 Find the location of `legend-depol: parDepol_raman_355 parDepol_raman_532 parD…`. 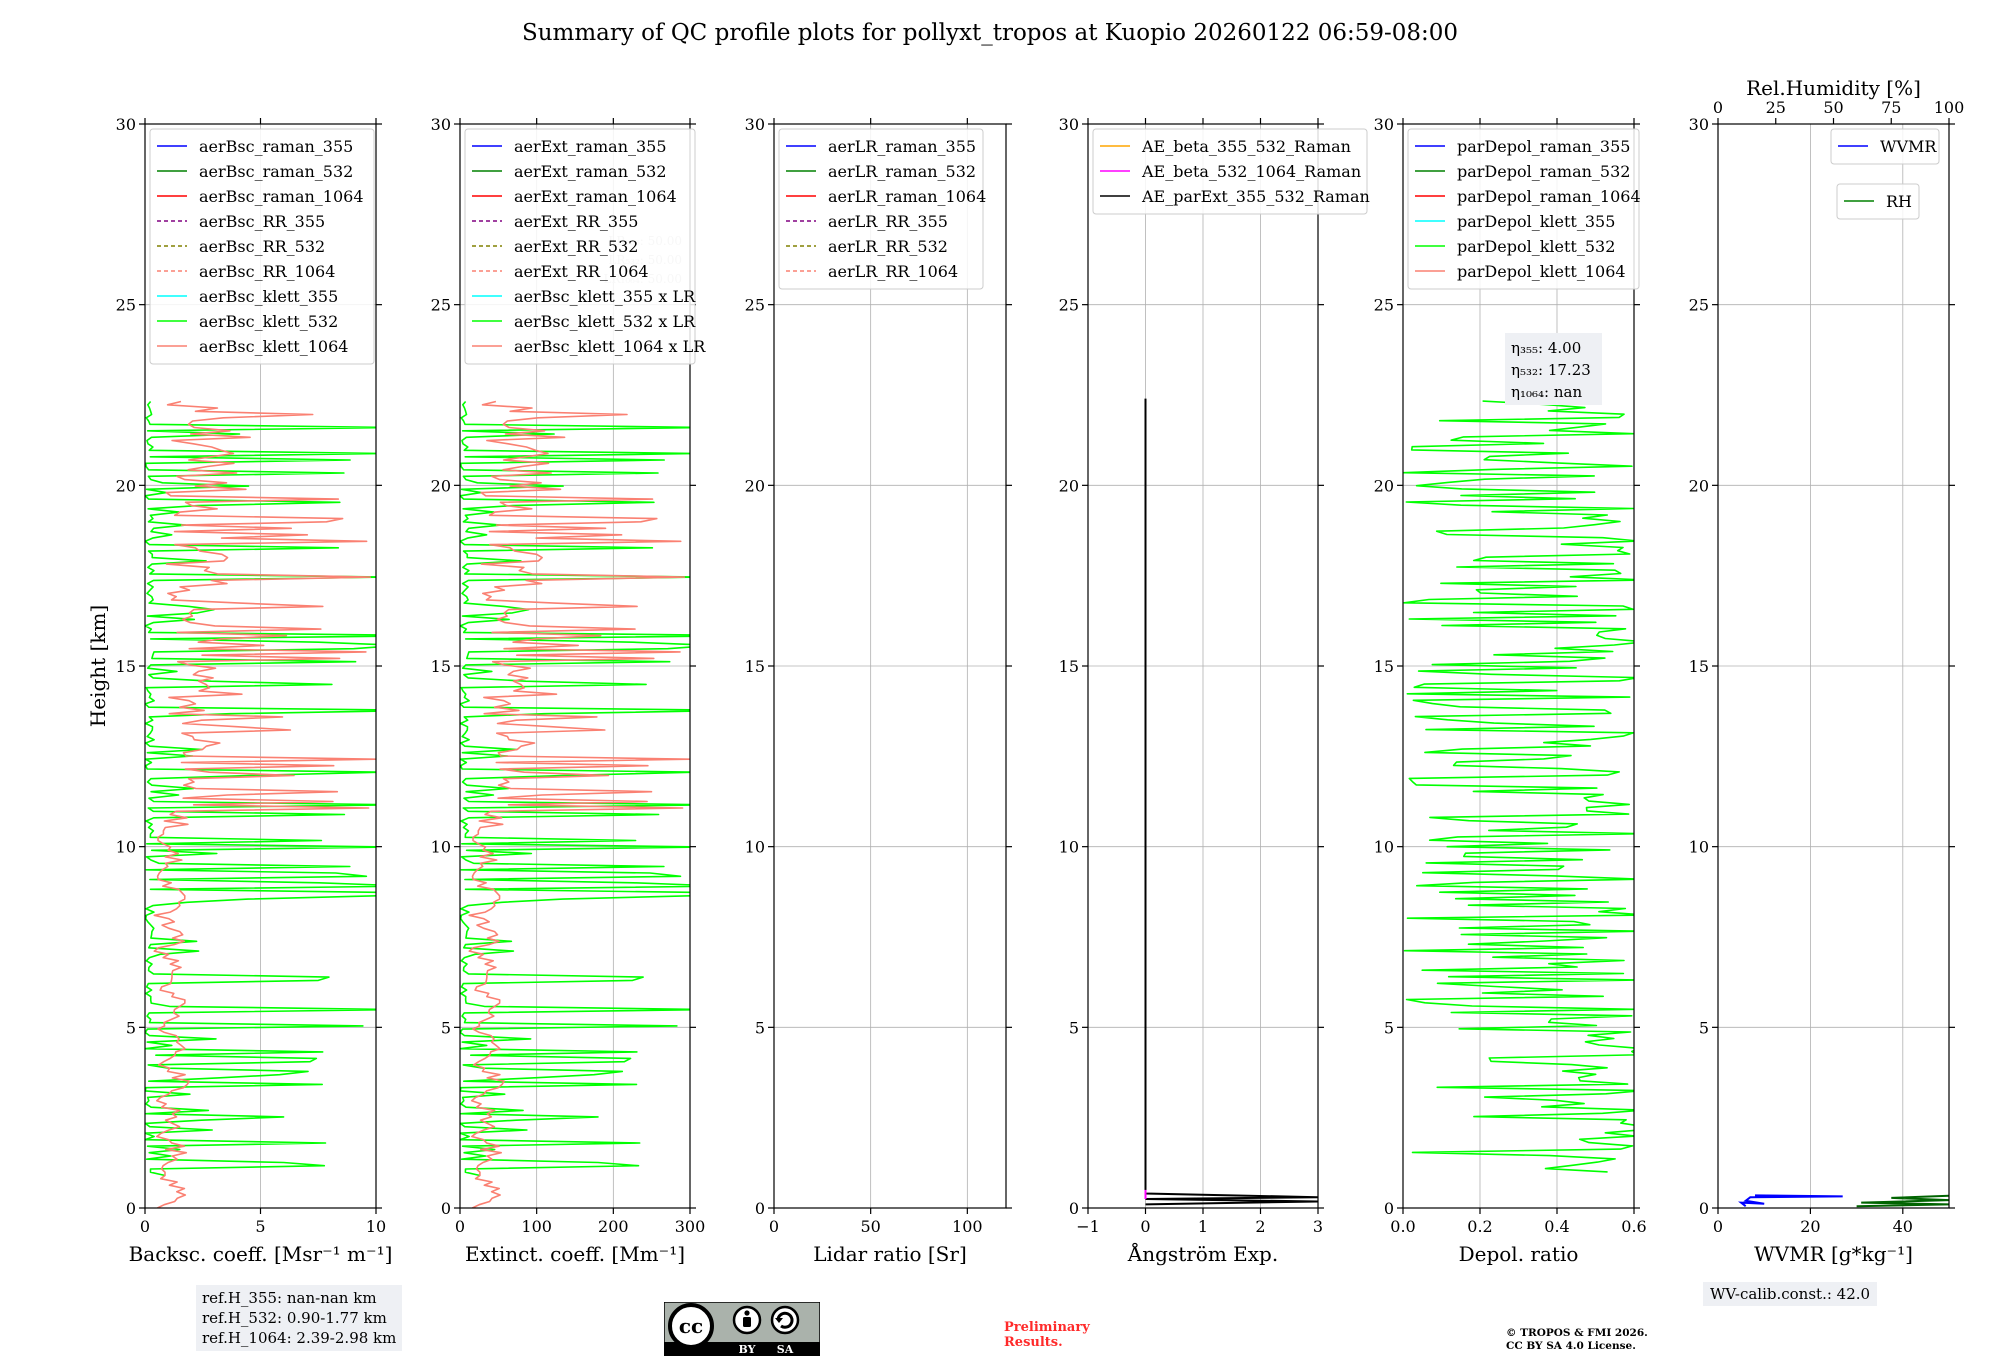

legend-depol: parDepol_raman_355 parDepol_raman_532 parD… is located at coordinates (1524, 209).